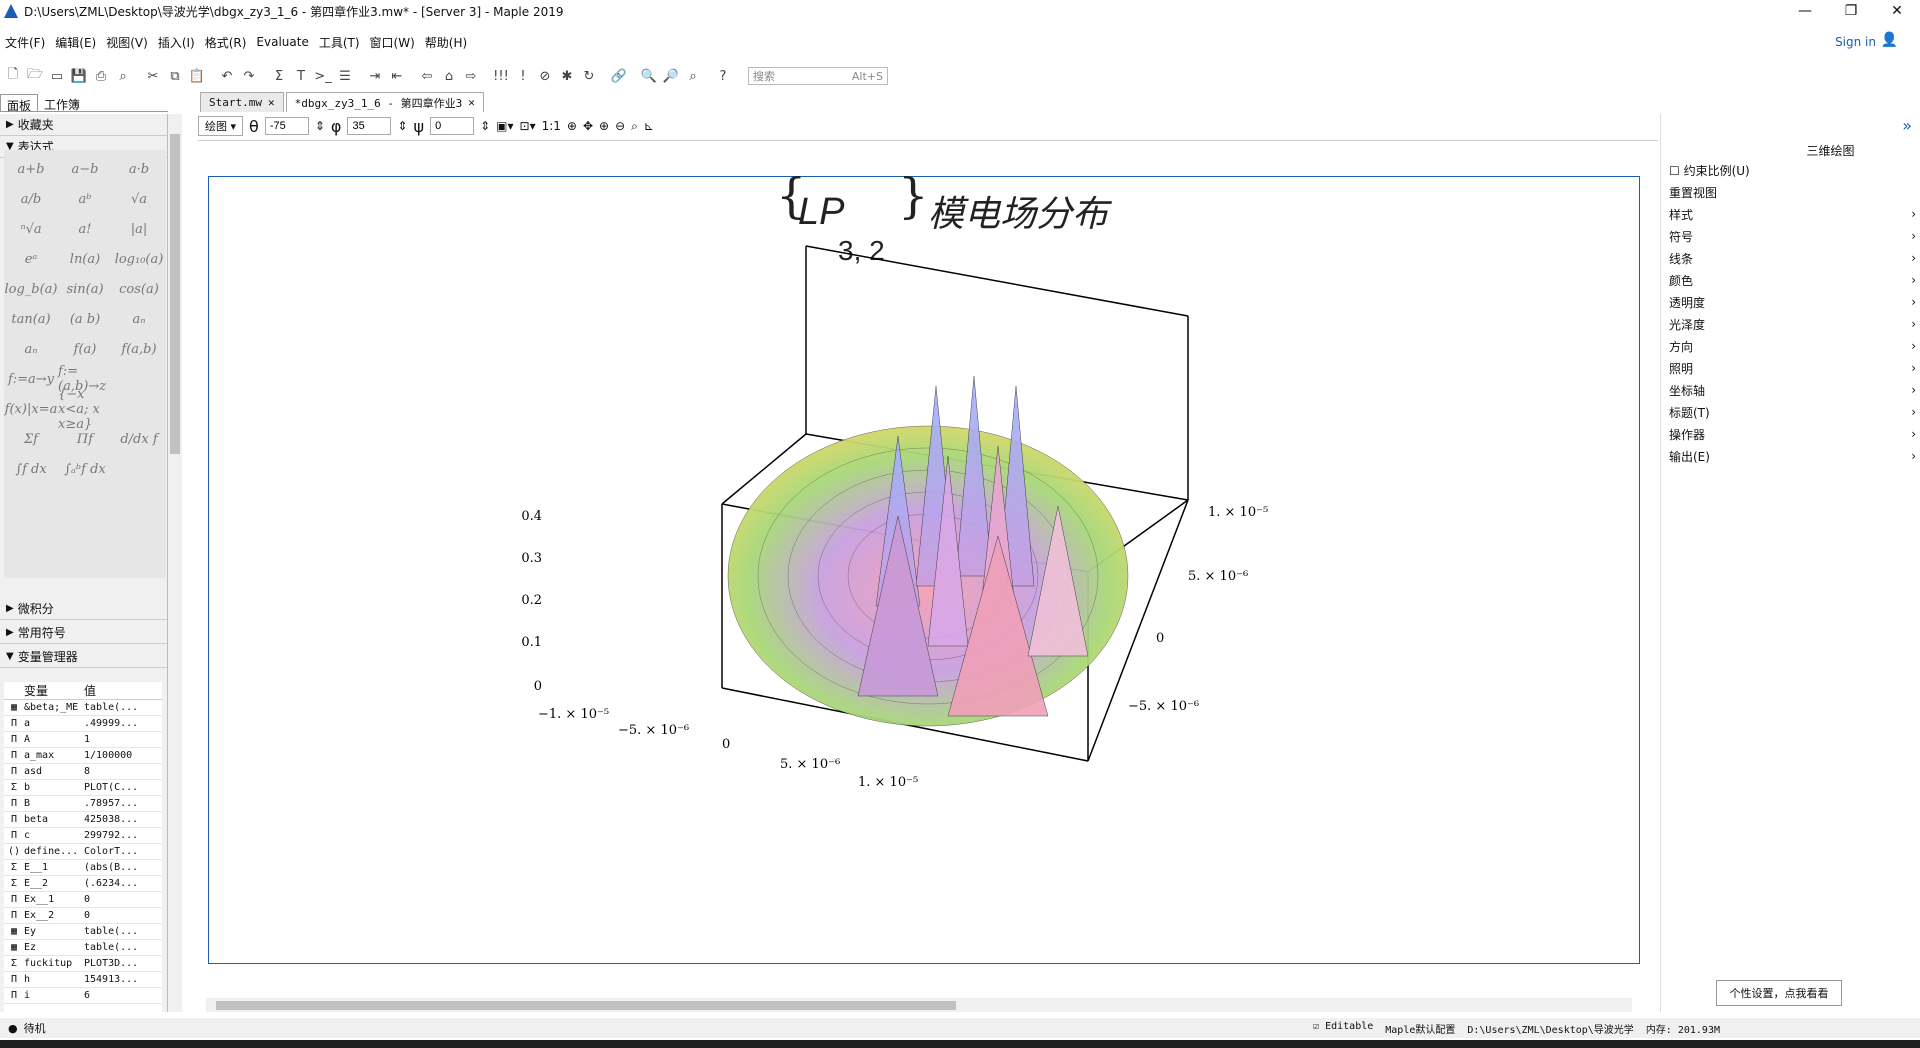 The width and height of the screenshot is (1920, 1048). What do you see at coordinates (1790, 192) in the screenshot?
I see `reset-view-item: 重置视图` at bounding box center [1790, 192].